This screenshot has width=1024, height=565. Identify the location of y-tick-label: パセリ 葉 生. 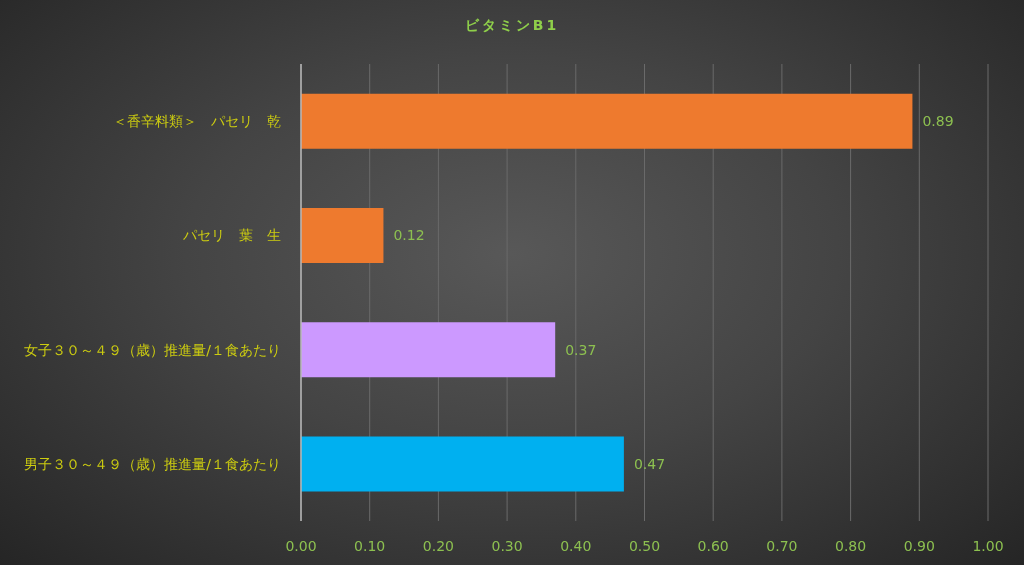
(231, 235).